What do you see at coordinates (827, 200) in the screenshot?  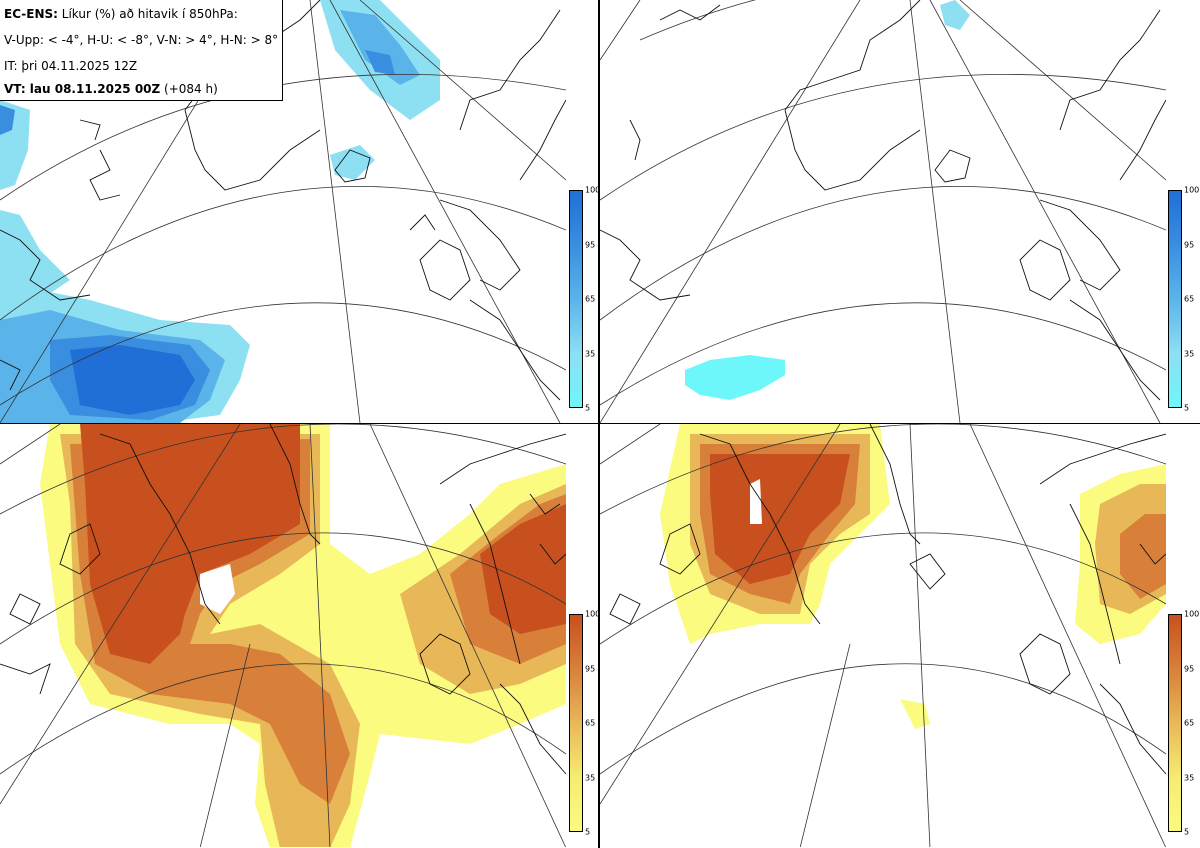 I see `probability-field` at bounding box center [827, 200].